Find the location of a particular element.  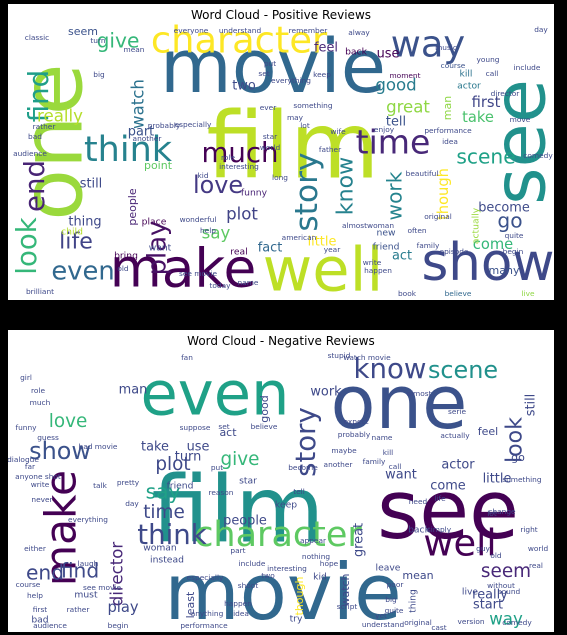

word-see-movie: see movie is located at coordinates (102, 587).